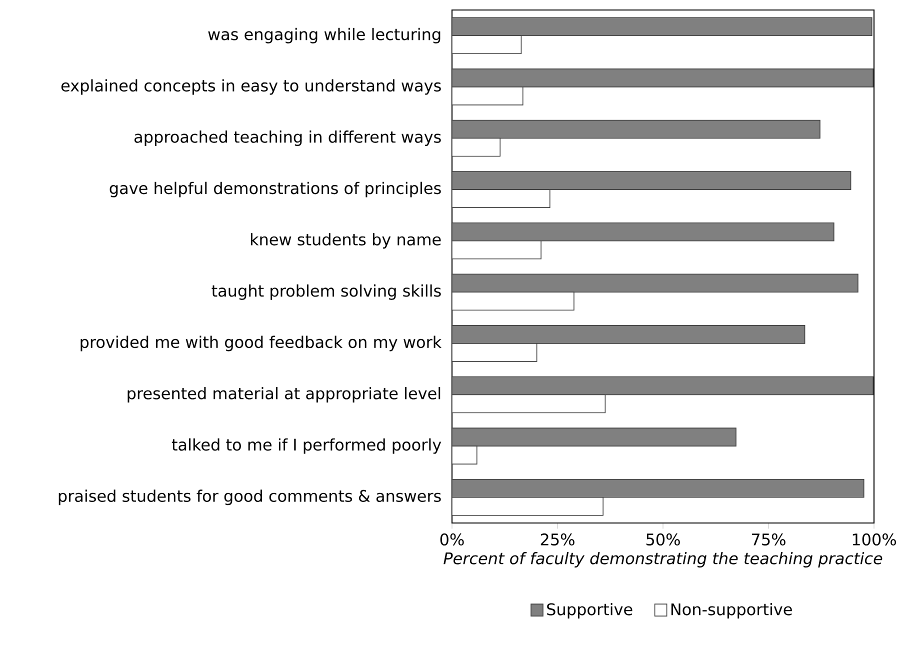 The height and width of the screenshot is (651, 906). I want to click on x-axis-title: Percent of faculty demonstrating the teaching practice, so click(663, 560).